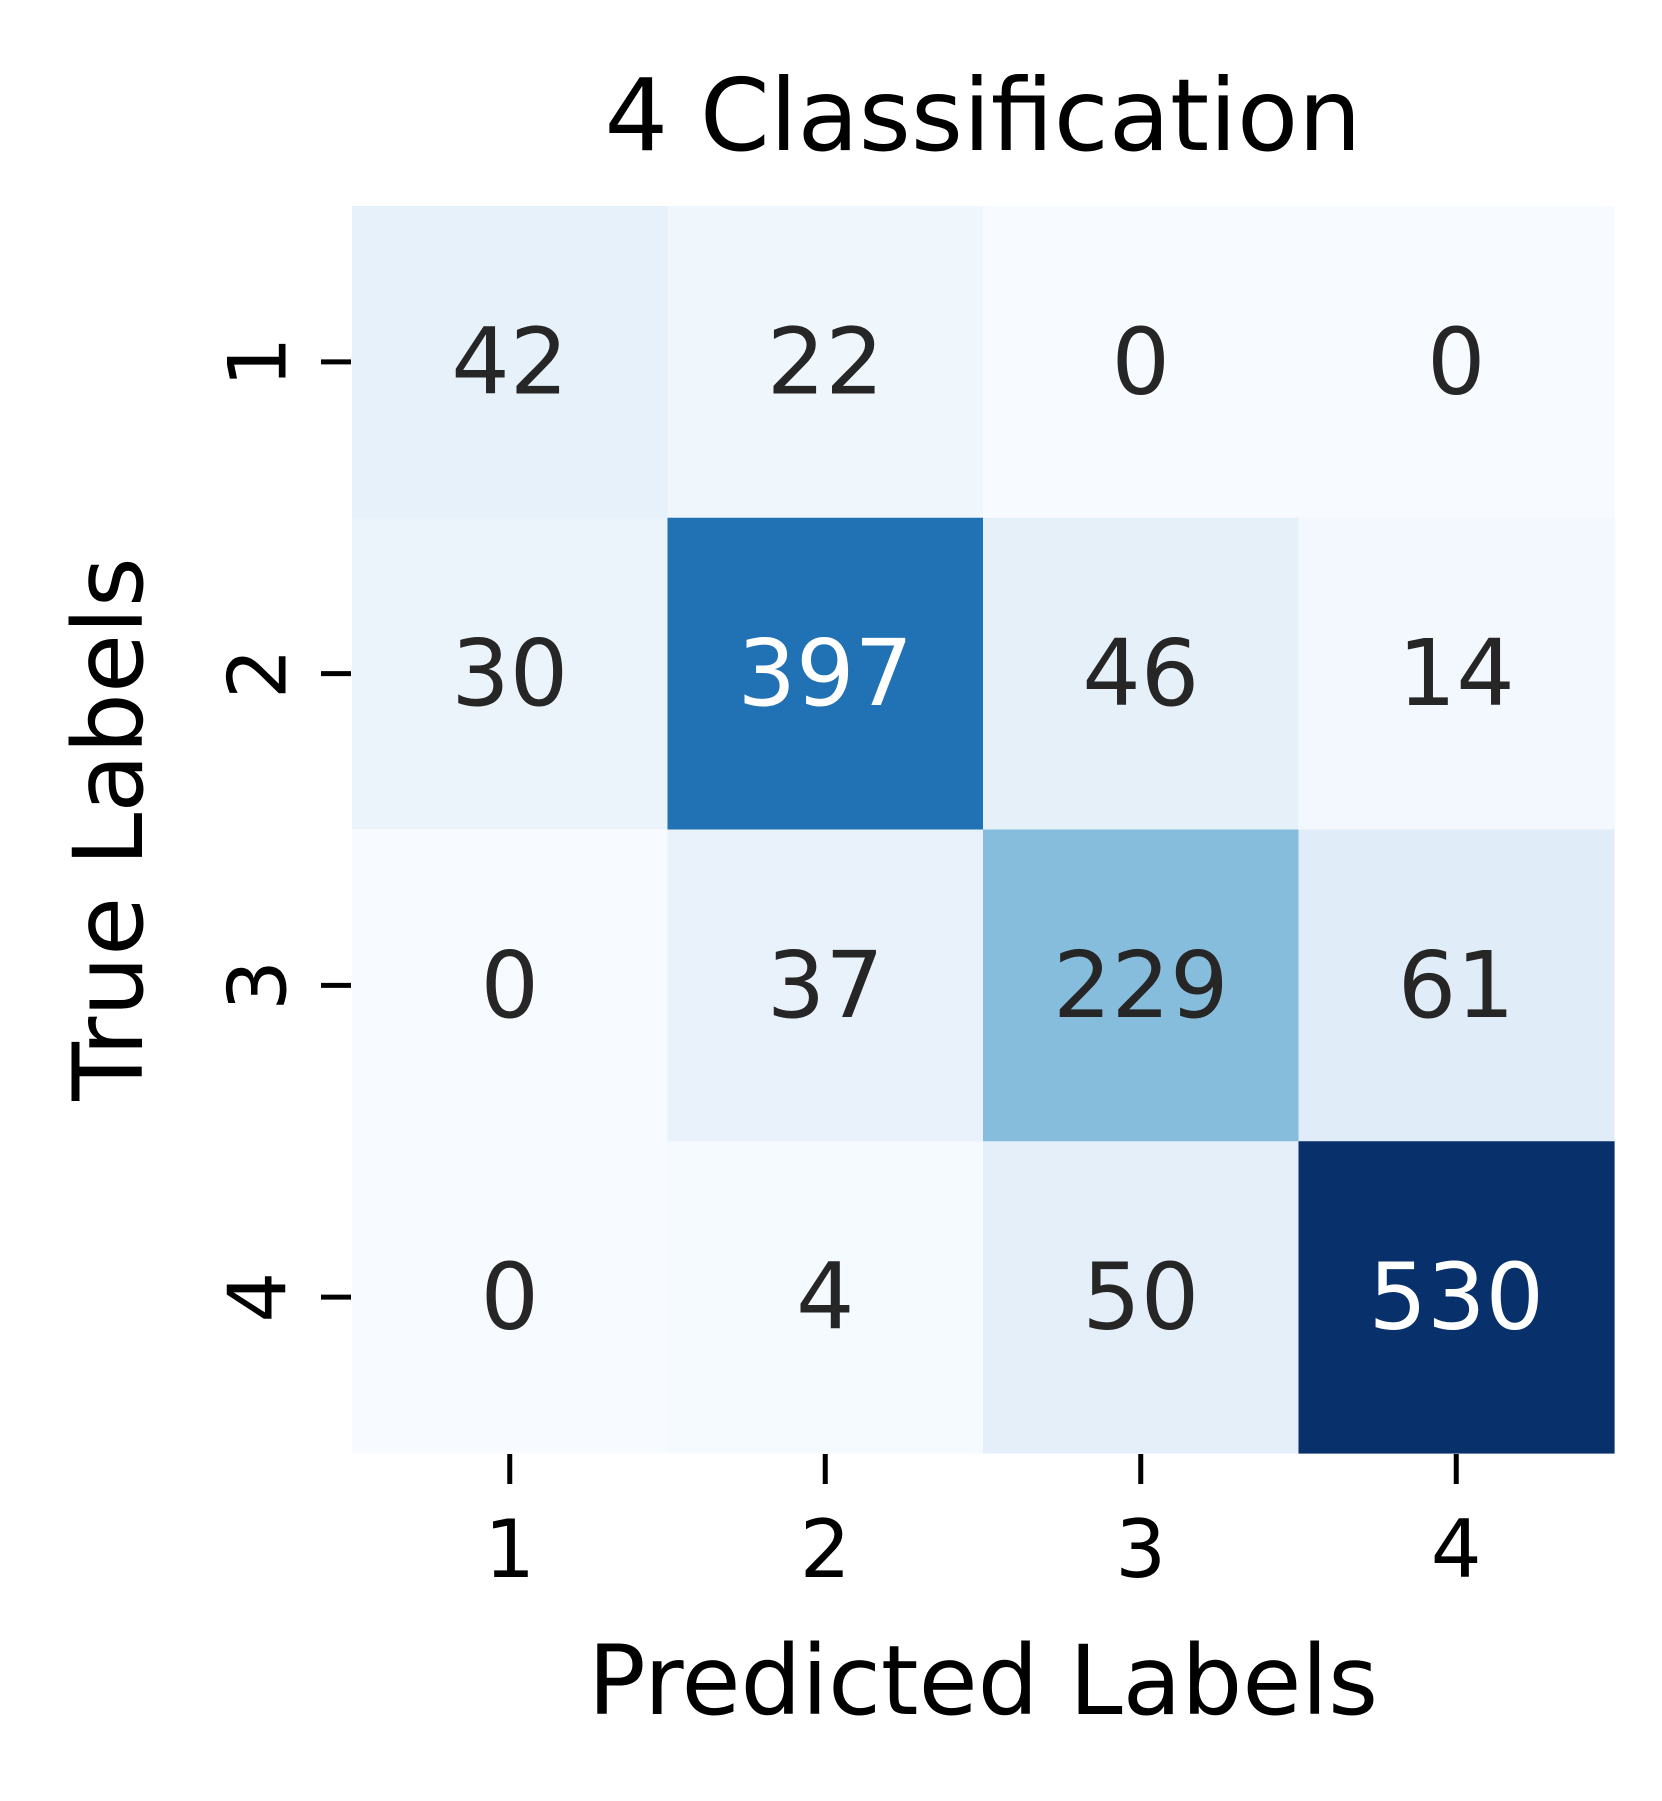 Image resolution: width=1662 pixels, height=1801 pixels. I want to click on heatmap-cell-r1-c3, so click(1141, 362).